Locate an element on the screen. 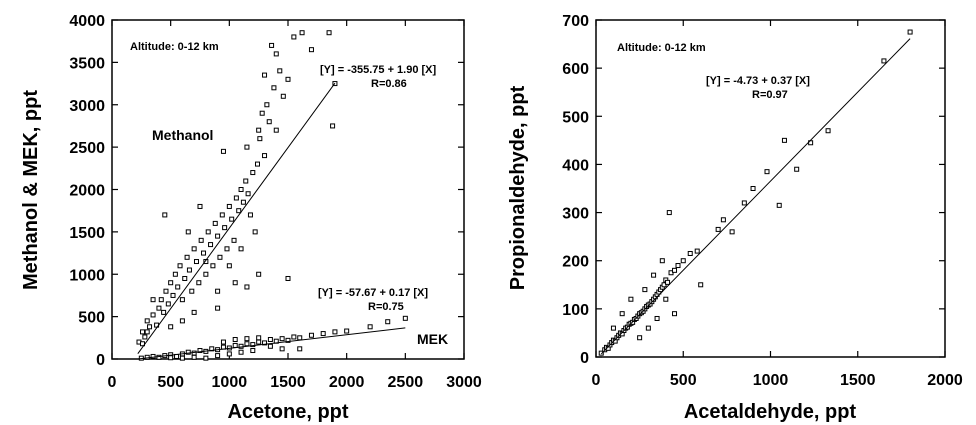 The width and height of the screenshot is (976, 425). left-x-tick-label: 1000 is located at coordinates (230, 382).